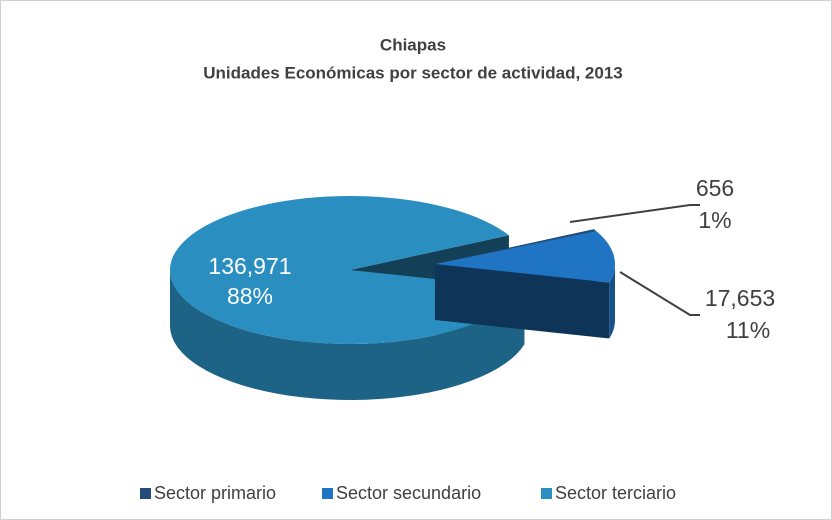 The height and width of the screenshot is (520, 832). Describe the element at coordinates (522, 301) in the screenshot. I see `slice-wall` at that location.